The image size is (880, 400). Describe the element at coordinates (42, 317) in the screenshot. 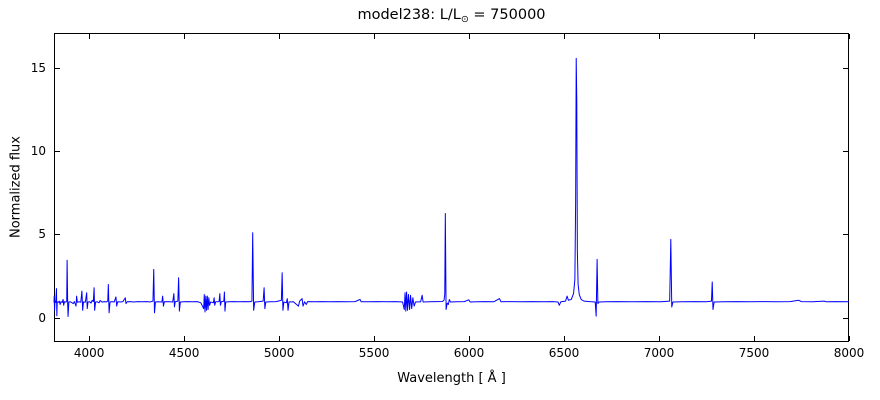

I see `y-tick-label: 0` at that location.